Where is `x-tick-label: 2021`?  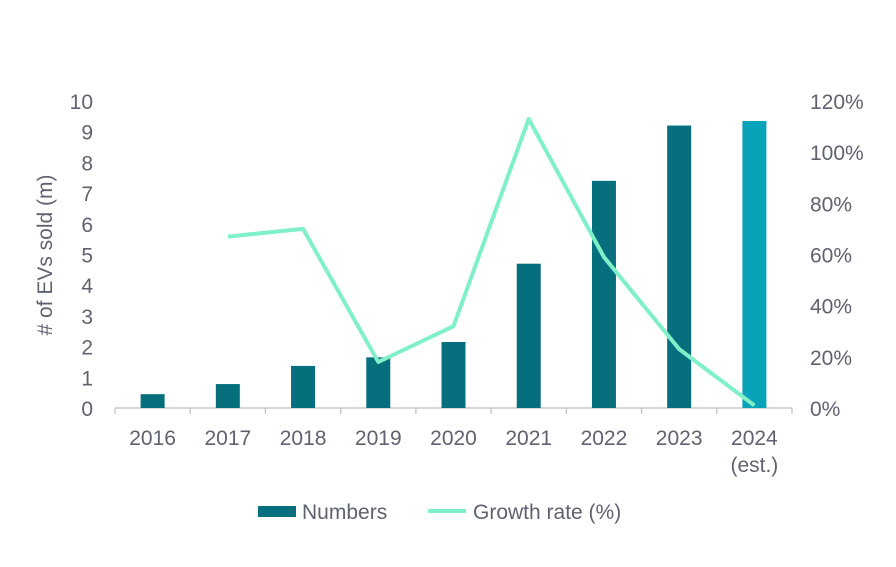
x-tick-label: 2021 is located at coordinates (528, 438).